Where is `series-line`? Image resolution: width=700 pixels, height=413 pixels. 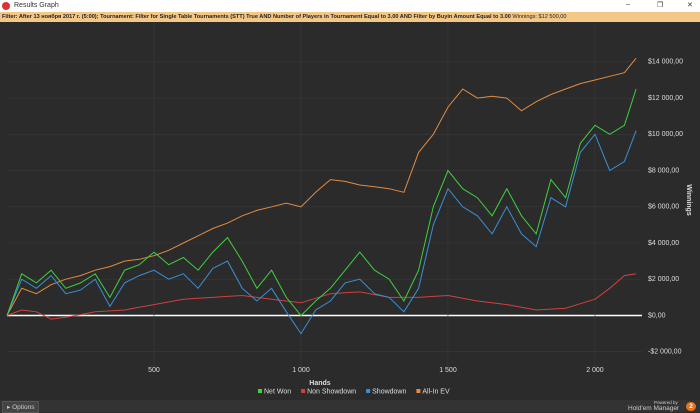
series-line is located at coordinates (321, 296).